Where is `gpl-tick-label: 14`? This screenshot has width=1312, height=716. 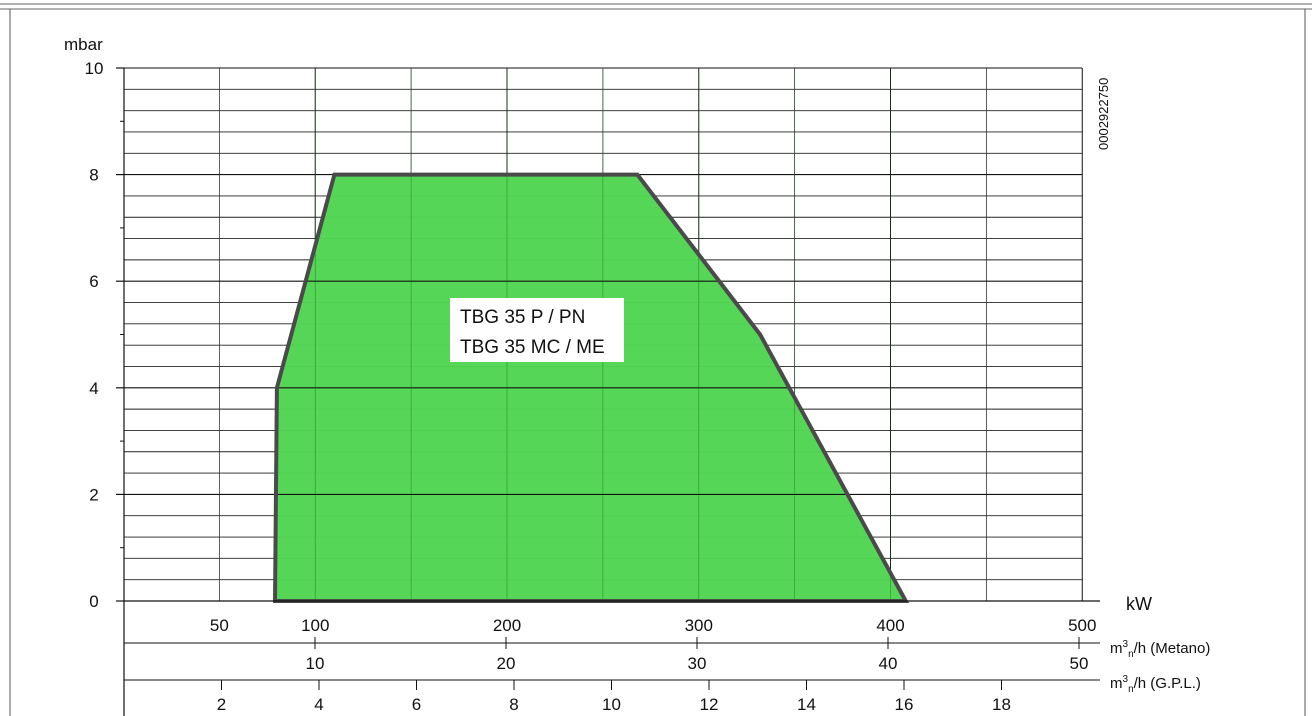
gpl-tick-label: 14 is located at coordinates (806, 704).